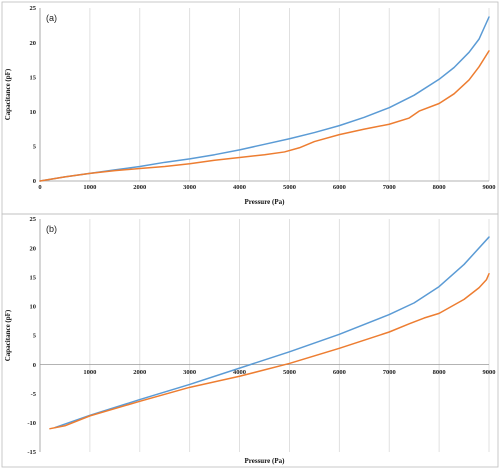  Describe the element at coordinates (31, 452) in the screenshot. I see `y-tick-label: -15` at that location.